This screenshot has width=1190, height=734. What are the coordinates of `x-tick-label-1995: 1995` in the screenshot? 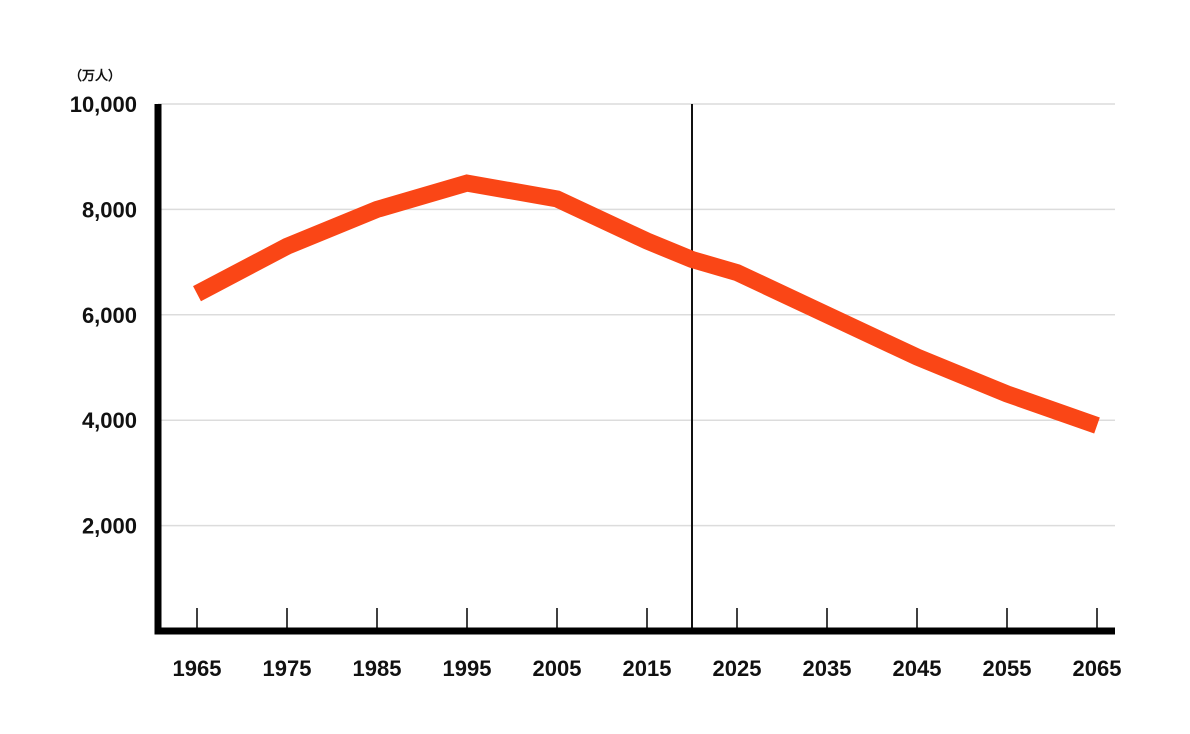 It's located at (467, 668).